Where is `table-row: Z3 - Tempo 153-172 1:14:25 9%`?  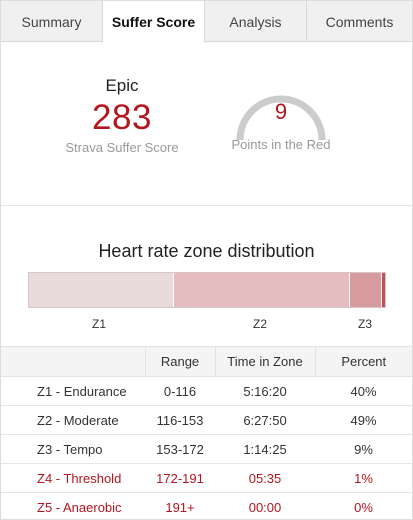
table-row: Z3 - Tempo 153-172 1:14:25 9% is located at coordinates (206, 449).